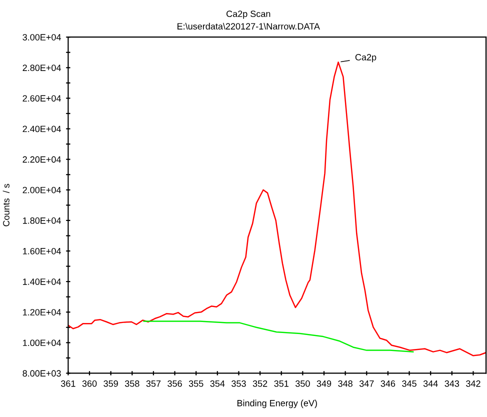 The width and height of the screenshot is (487, 417). Describe the element at coordinates (277, 404) in the screenshot. I see `x-axis-title: Binding Energy (eV)` at that location.